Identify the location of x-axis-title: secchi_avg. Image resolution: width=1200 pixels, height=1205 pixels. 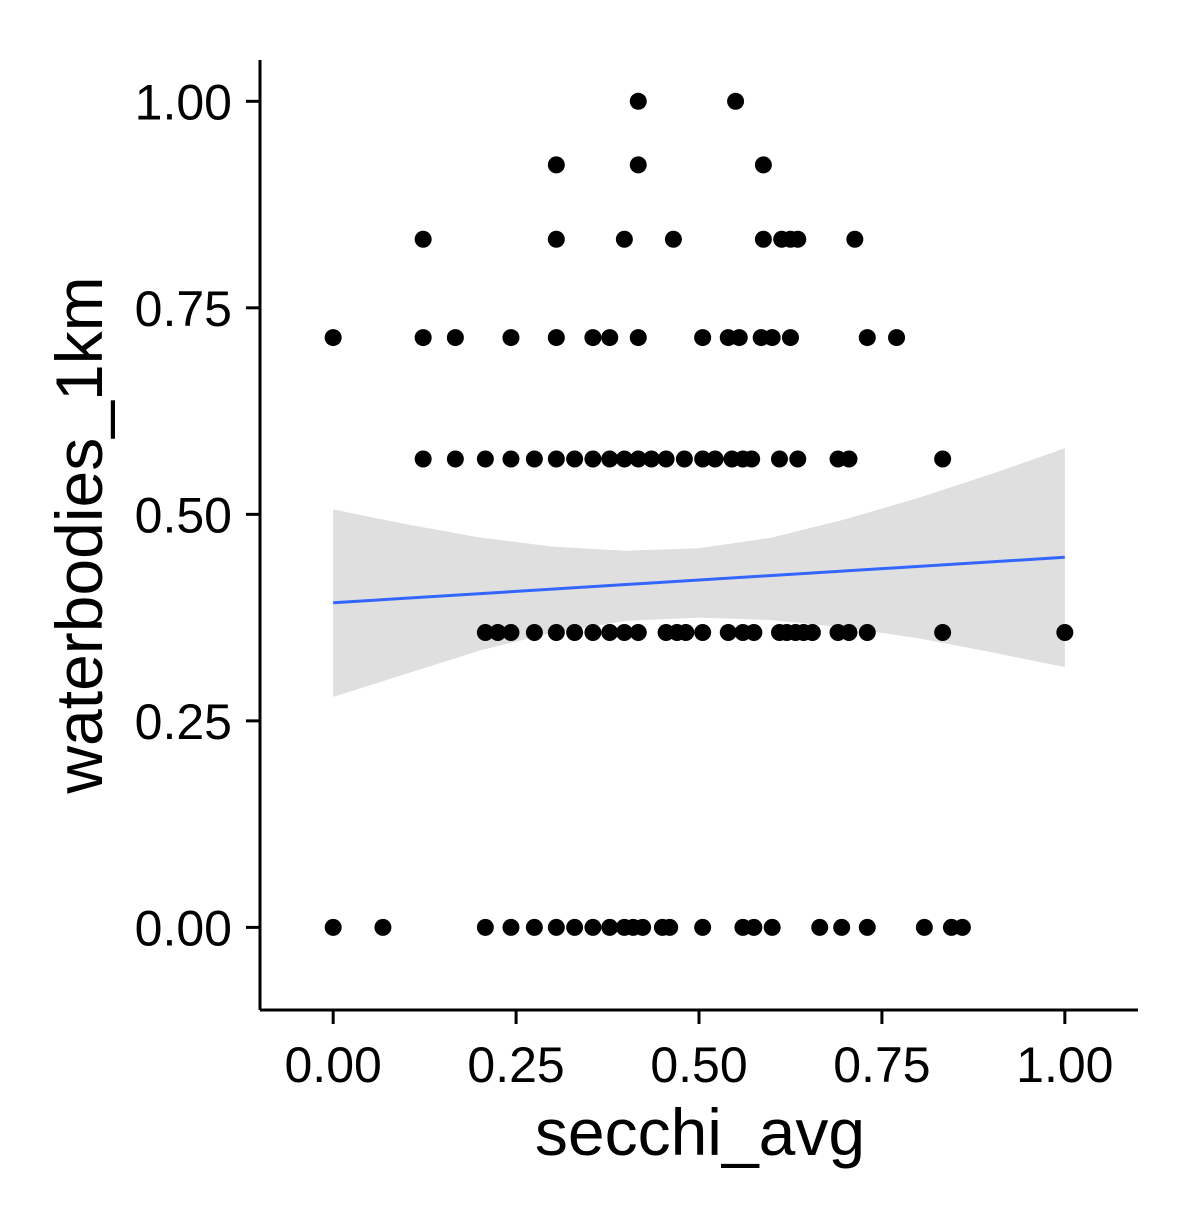
(700, 1132).